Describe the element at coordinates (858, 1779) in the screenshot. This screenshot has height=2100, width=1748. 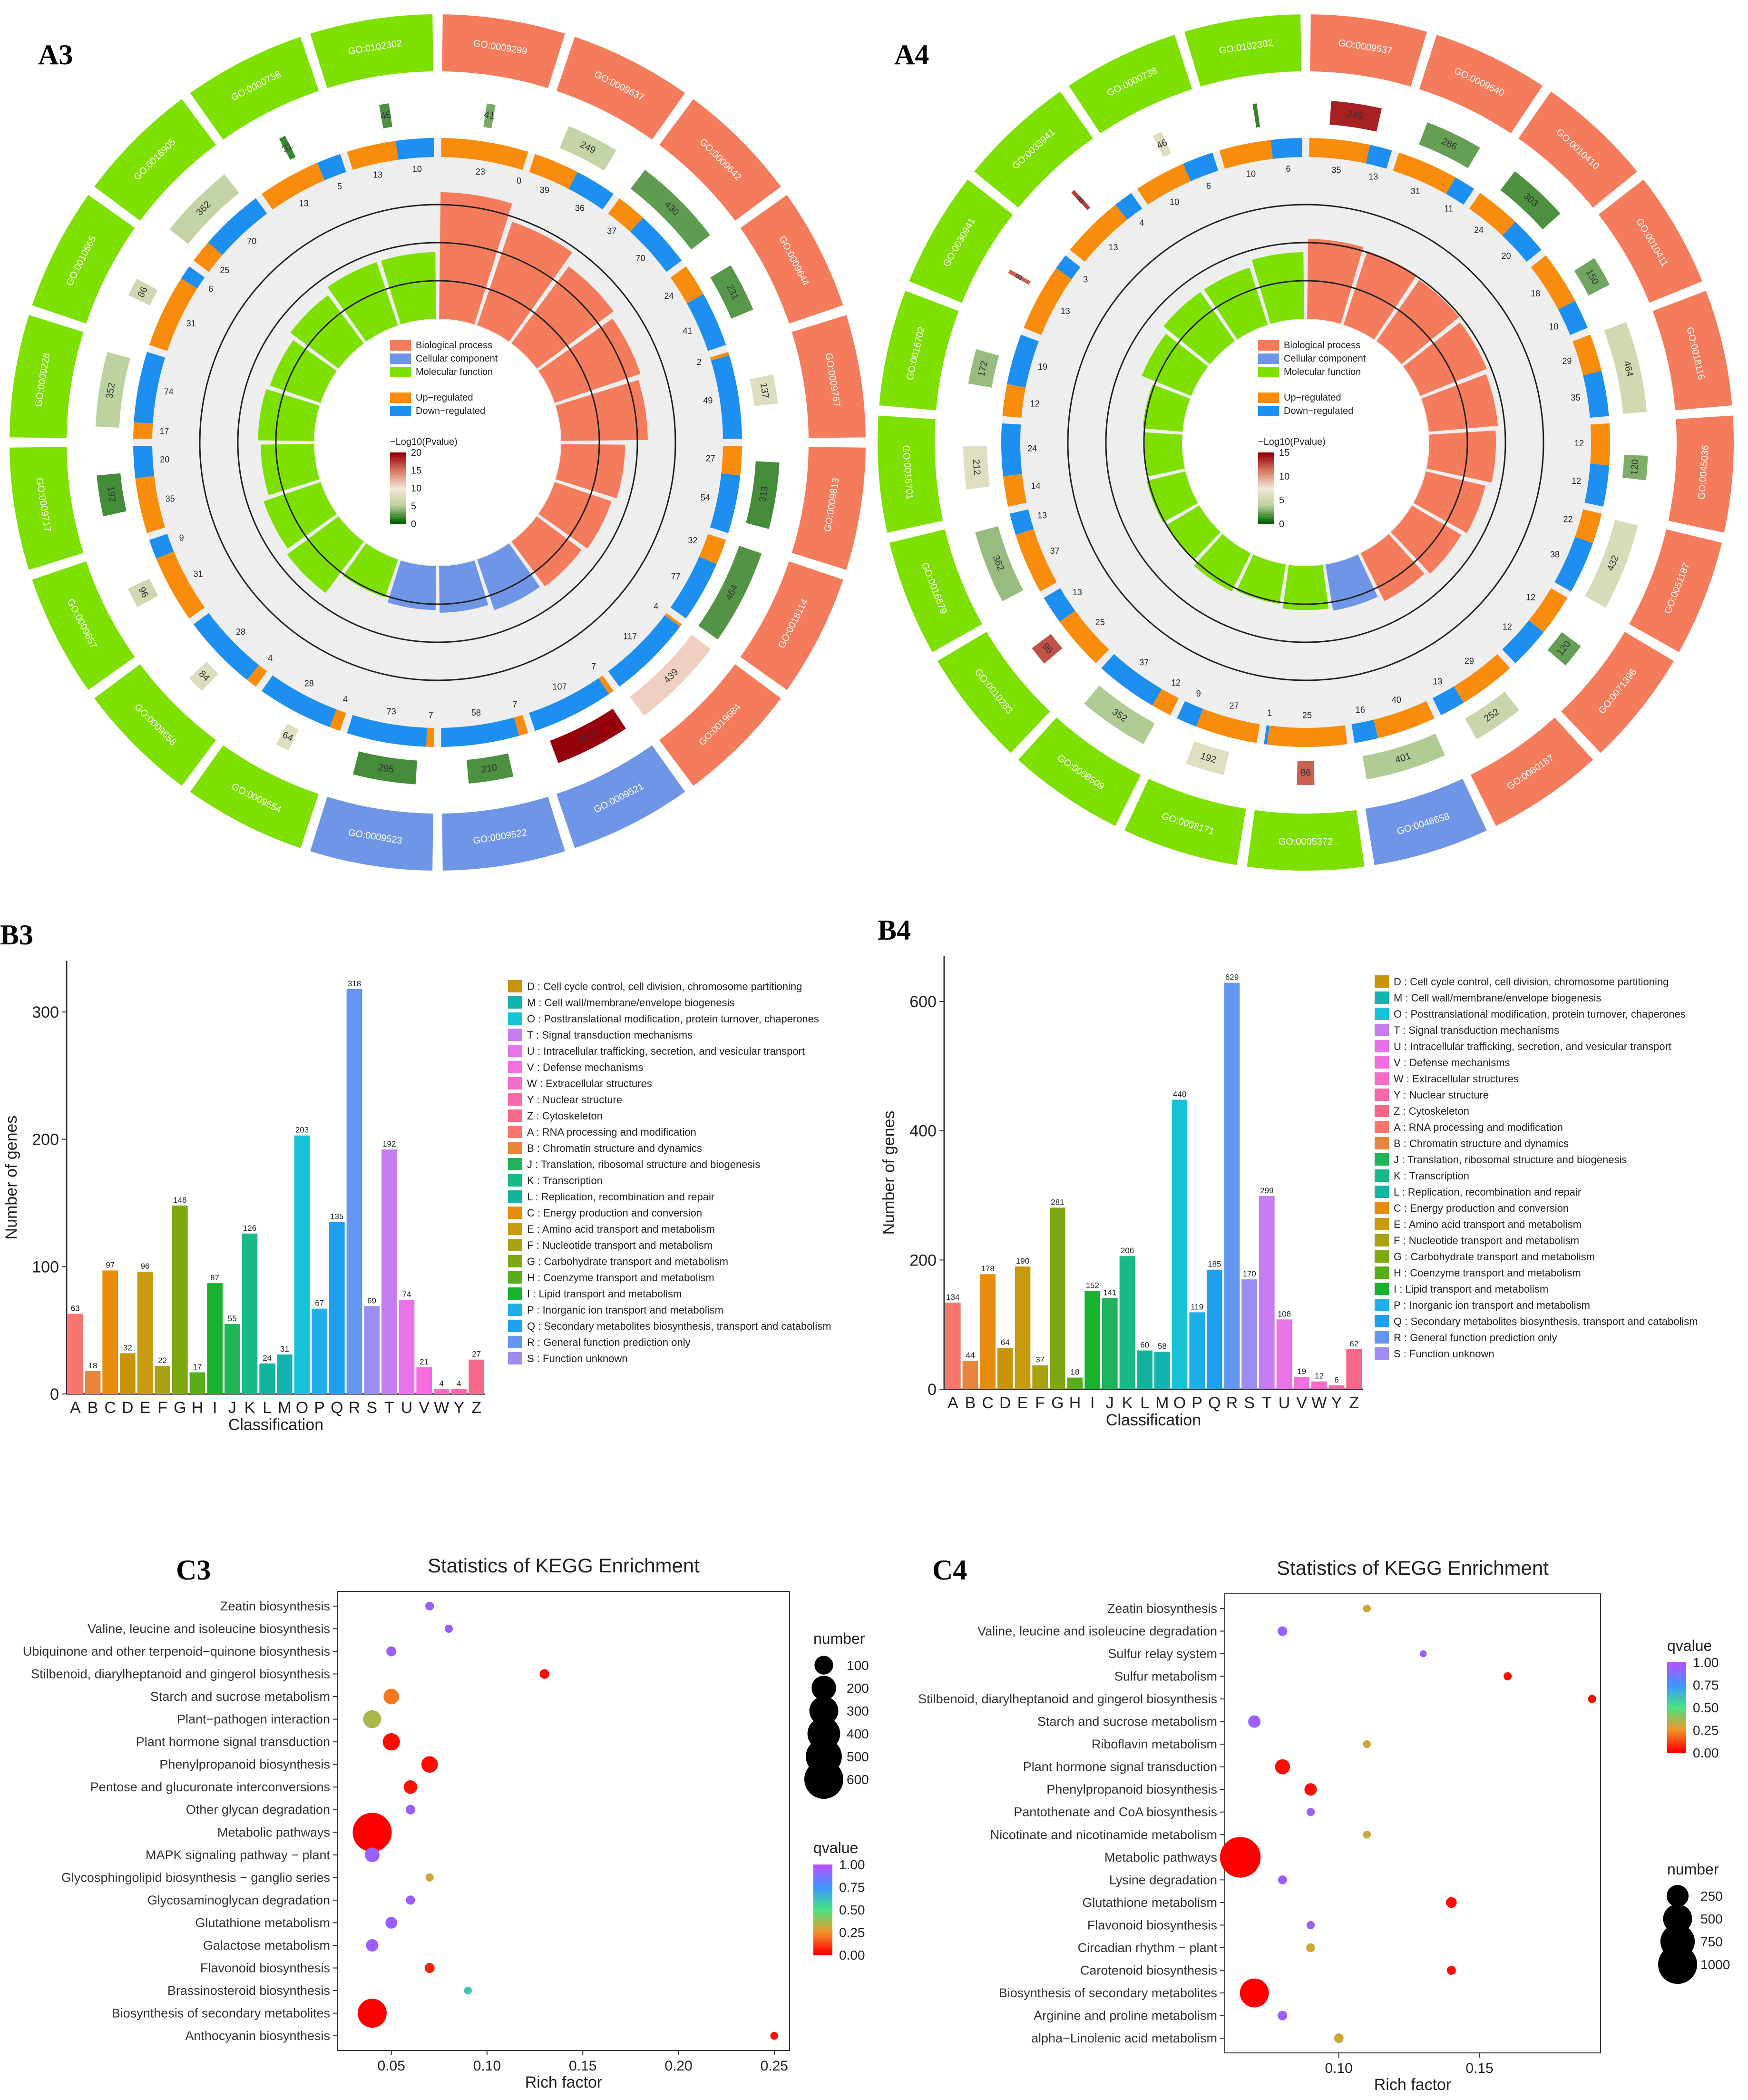
I see `size-legend-label: 600` at that location.